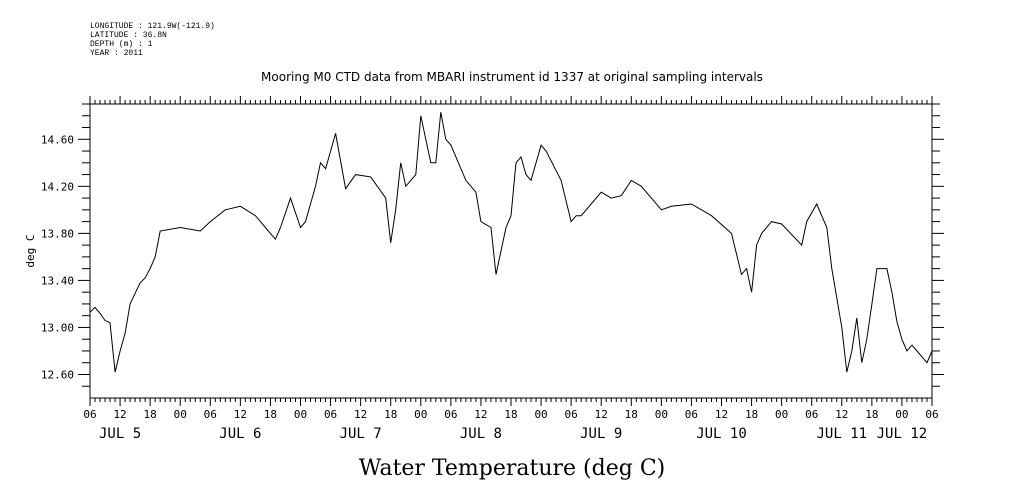 The height and width of the screenshot is (504, 1009). I want to click on y-tick-label: 13.00, so click(57, 327).